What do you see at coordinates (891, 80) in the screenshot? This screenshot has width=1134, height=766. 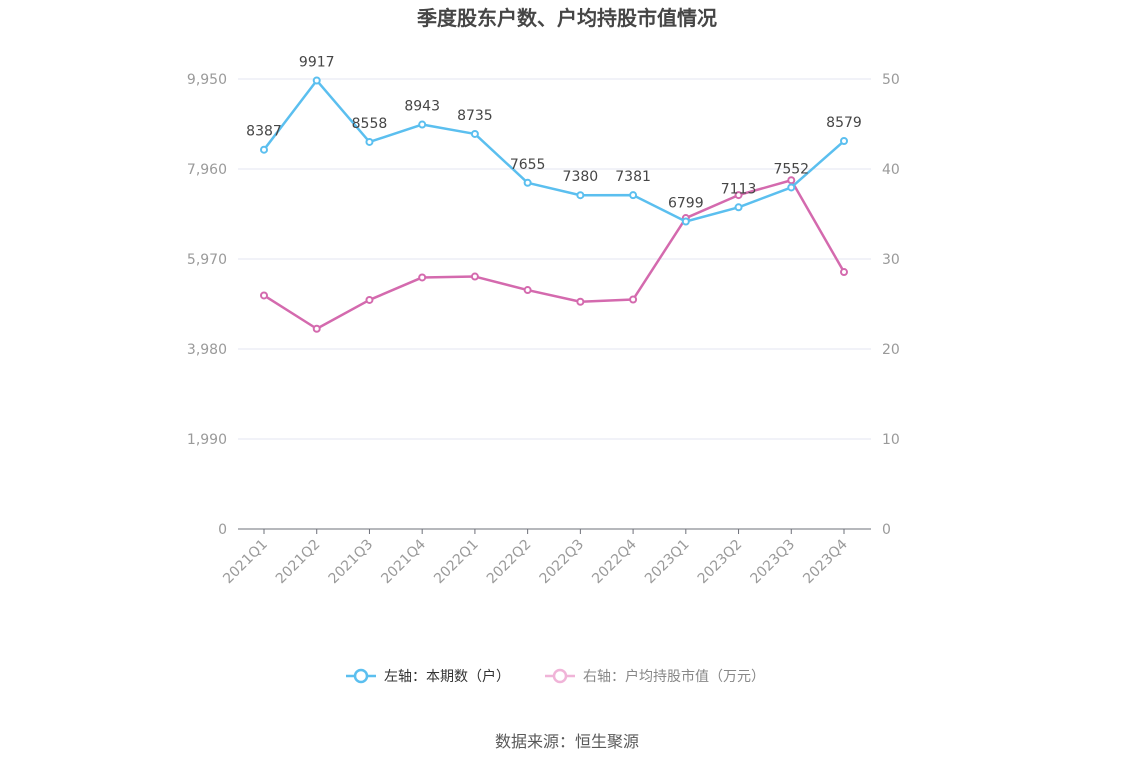 I see `right-tick-label: 50` at bounding box center [891, 80].